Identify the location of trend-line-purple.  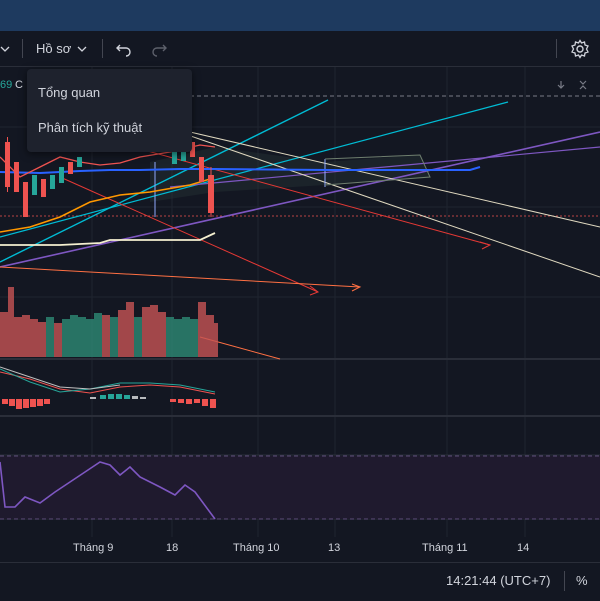
(384, 167).